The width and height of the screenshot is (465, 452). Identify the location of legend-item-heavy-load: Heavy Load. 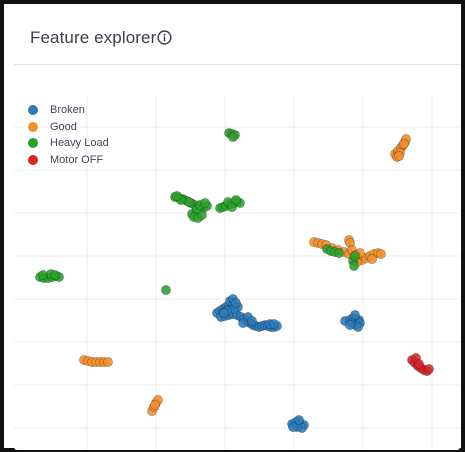
(68, 143).